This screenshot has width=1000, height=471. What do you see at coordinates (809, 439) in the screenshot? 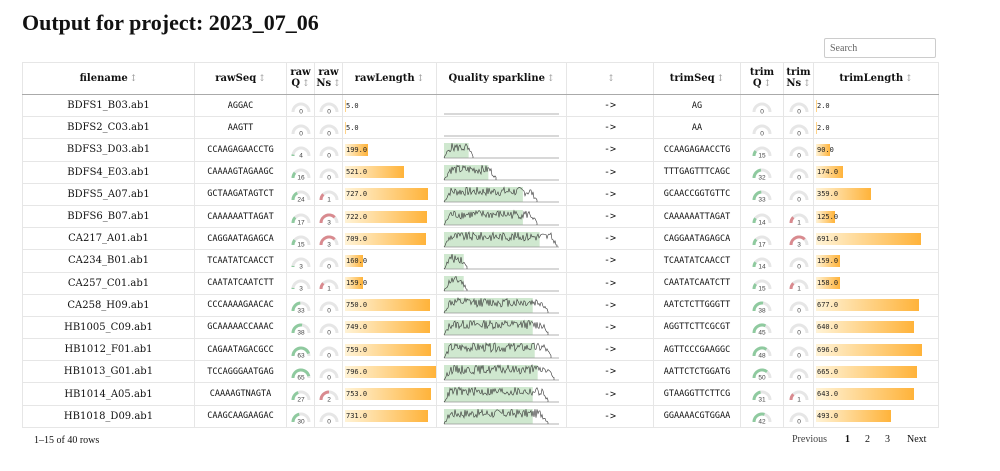
I see `previous-page-button: Previous` at bounding box center [809, 439].